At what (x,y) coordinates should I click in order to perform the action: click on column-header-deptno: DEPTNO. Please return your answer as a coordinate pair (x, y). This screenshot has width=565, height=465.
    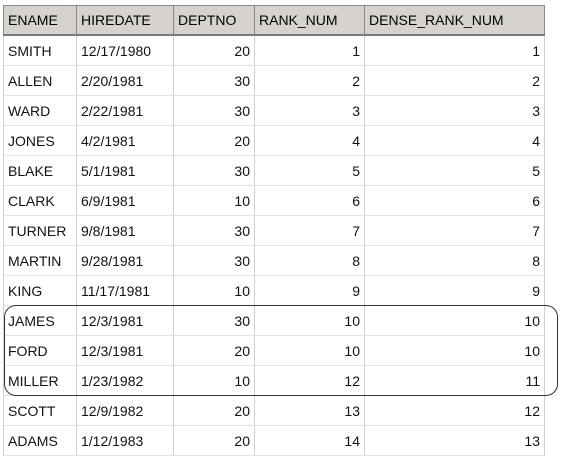
    Looking at the image, I should click on (214, 20).